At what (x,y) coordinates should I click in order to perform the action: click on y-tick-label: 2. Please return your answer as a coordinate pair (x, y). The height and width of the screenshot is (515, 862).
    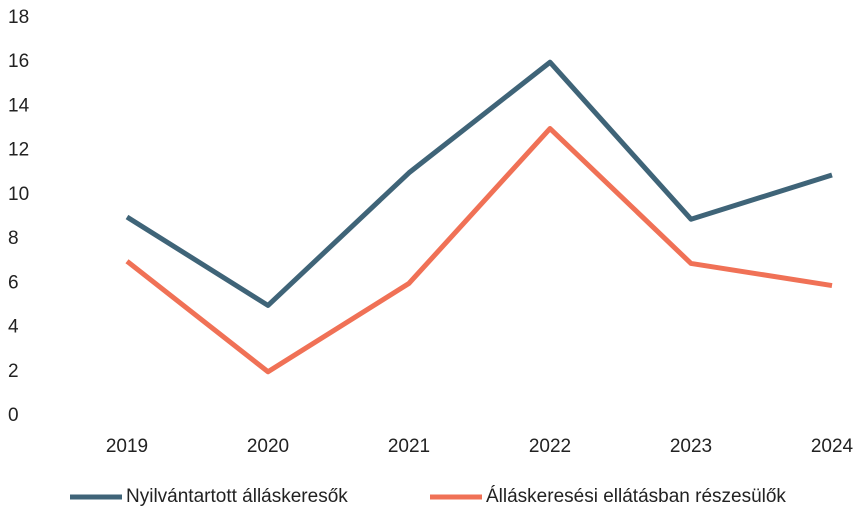
    Looking at the image, I should click on (13, 371).